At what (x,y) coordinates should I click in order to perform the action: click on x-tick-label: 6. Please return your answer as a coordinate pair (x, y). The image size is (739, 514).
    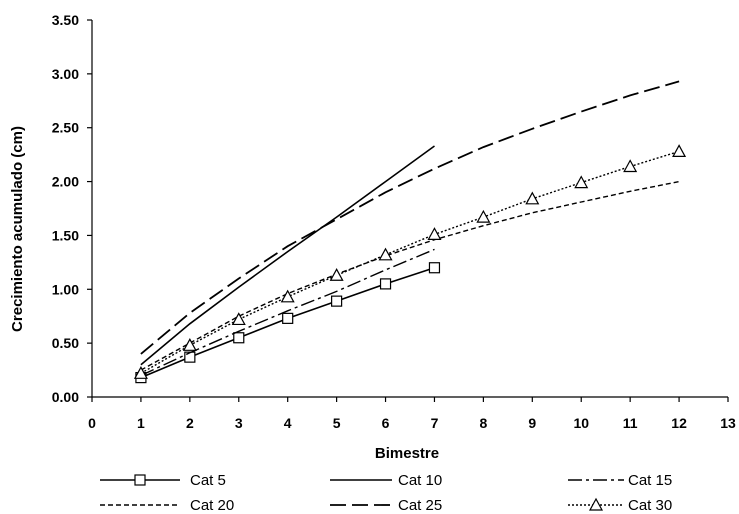
    Looking at the image, I should click on (386, 423).